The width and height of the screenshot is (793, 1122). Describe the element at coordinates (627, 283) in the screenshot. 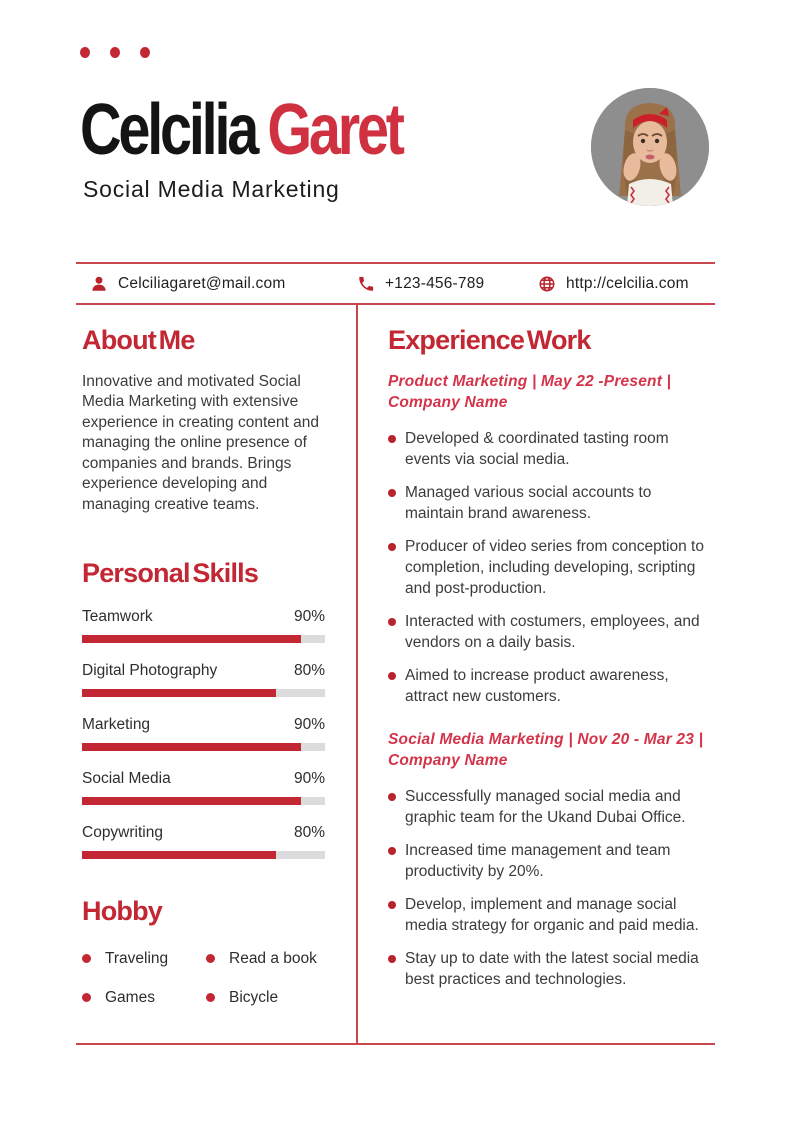

I see `website-value: http://celcilia.com` at that location.